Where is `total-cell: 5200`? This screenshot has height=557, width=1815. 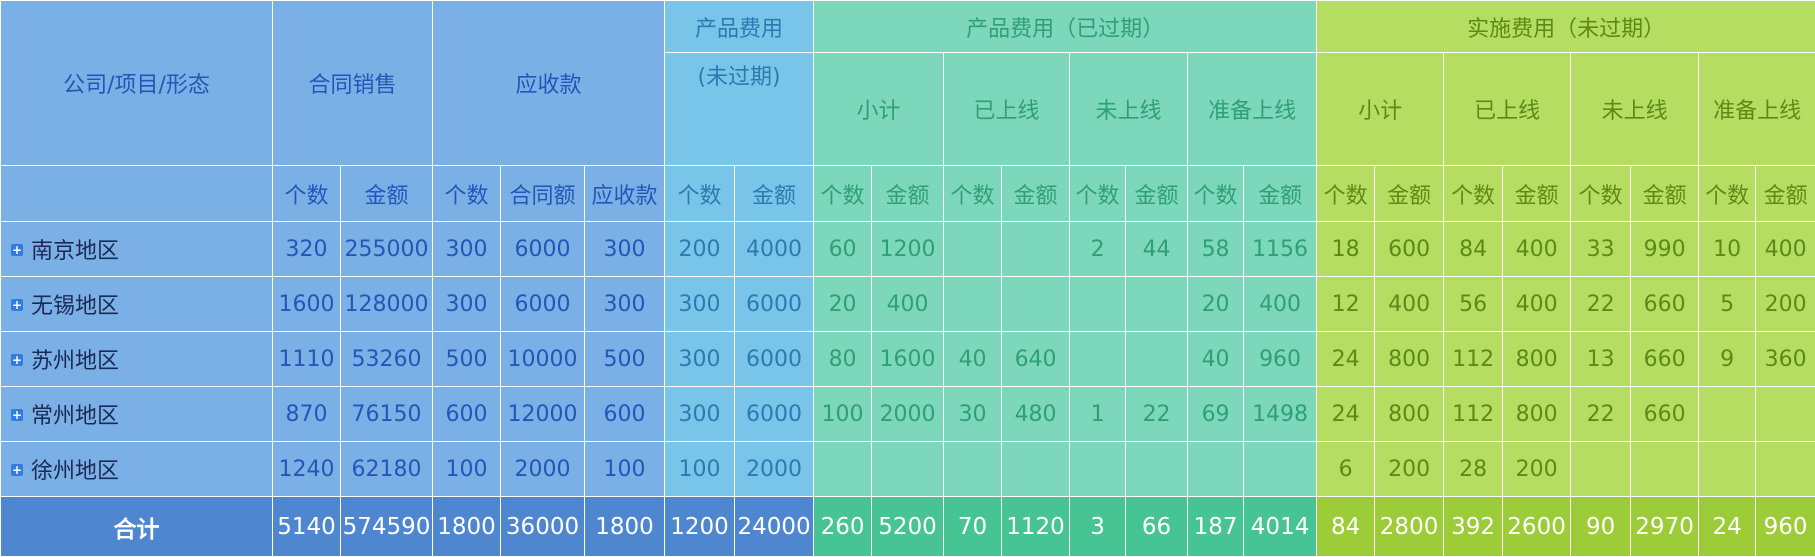 total-cell: 5200 is located at coordinates (908, 527).